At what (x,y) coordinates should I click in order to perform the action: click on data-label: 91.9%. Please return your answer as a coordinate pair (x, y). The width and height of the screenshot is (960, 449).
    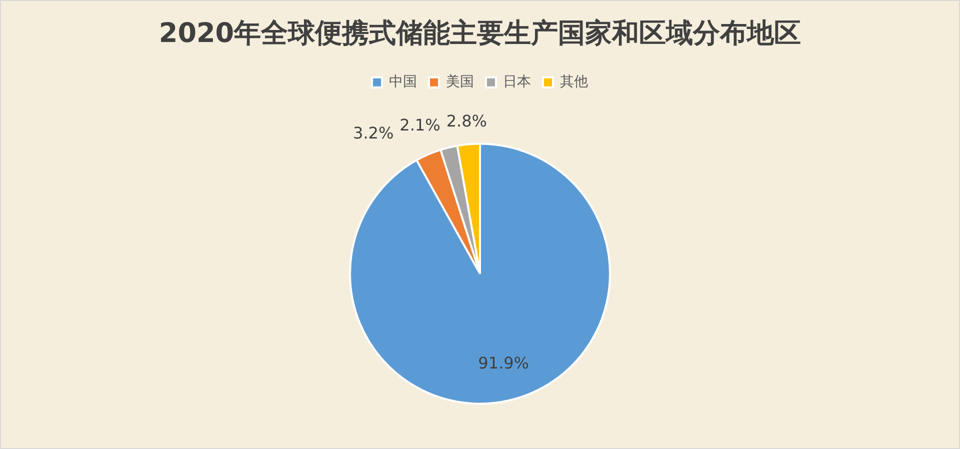
    Looking at the image, I should click on (503, 362).